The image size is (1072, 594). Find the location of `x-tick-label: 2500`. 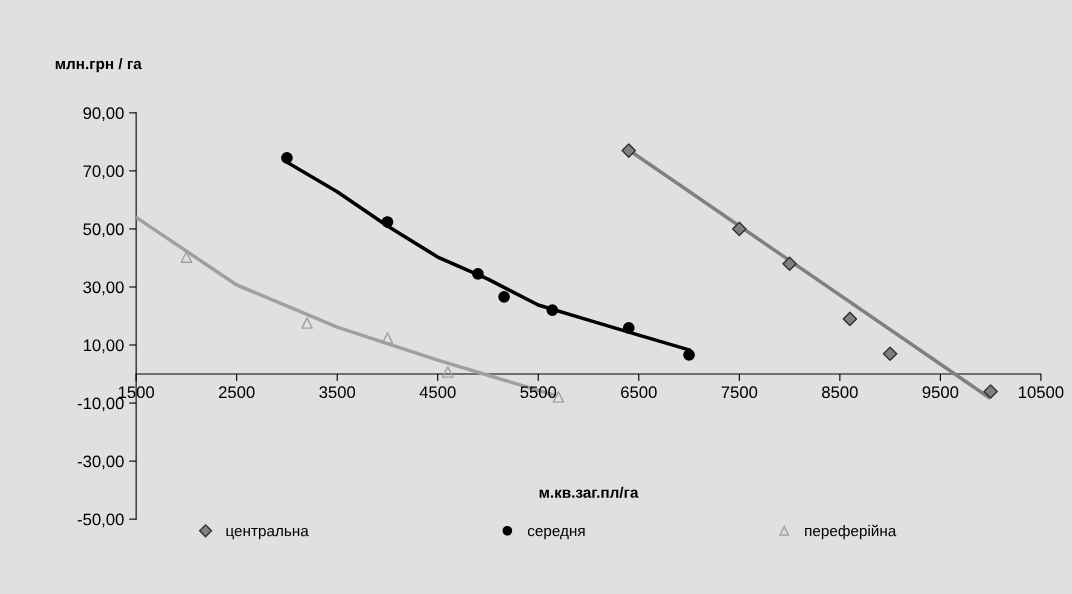

x-tick-label: 2500 is located at coordinates (236, 392).